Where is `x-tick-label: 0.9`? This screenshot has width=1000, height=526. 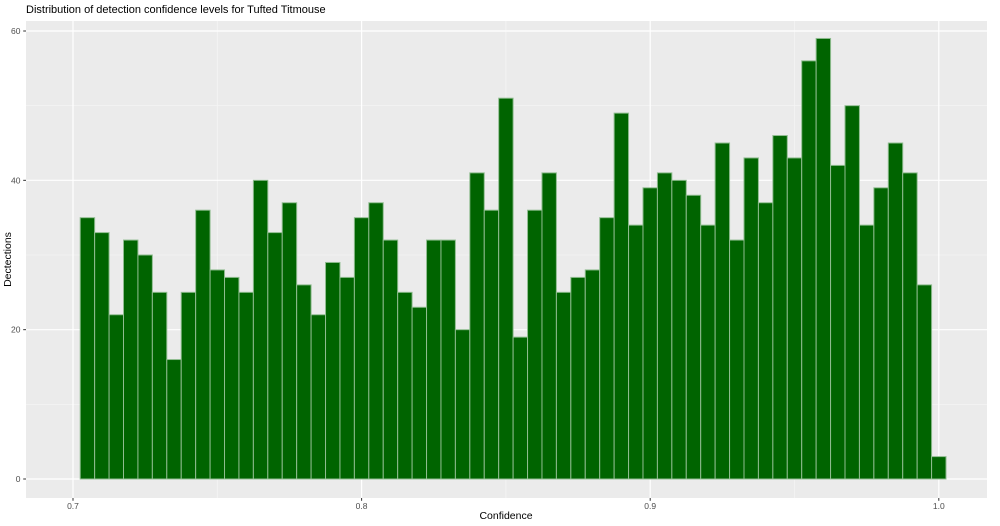
x-tick-label: 0.9 is located at coordinates (650, 506).